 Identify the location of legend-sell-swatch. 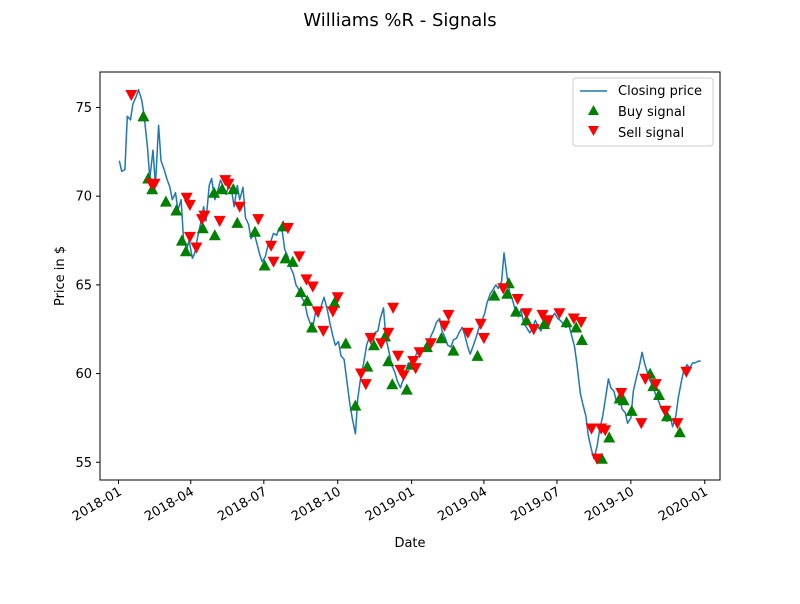
(593, 131).